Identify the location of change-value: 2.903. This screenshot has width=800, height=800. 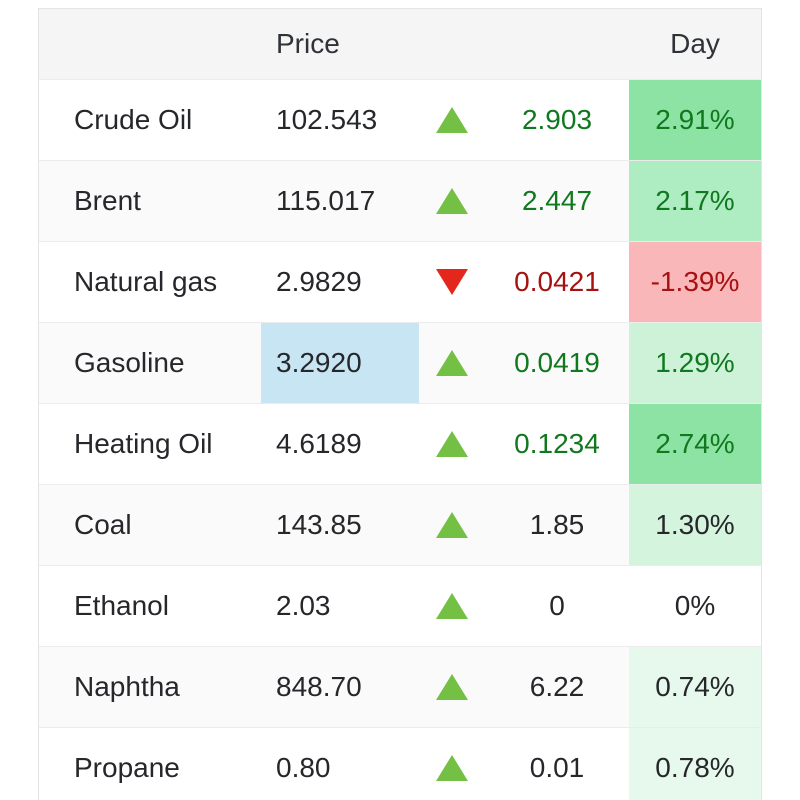
(557, 119).